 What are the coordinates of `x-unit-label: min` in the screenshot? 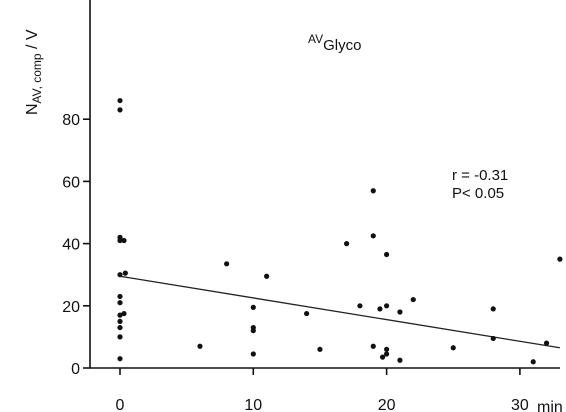 It's located at (550, 405).